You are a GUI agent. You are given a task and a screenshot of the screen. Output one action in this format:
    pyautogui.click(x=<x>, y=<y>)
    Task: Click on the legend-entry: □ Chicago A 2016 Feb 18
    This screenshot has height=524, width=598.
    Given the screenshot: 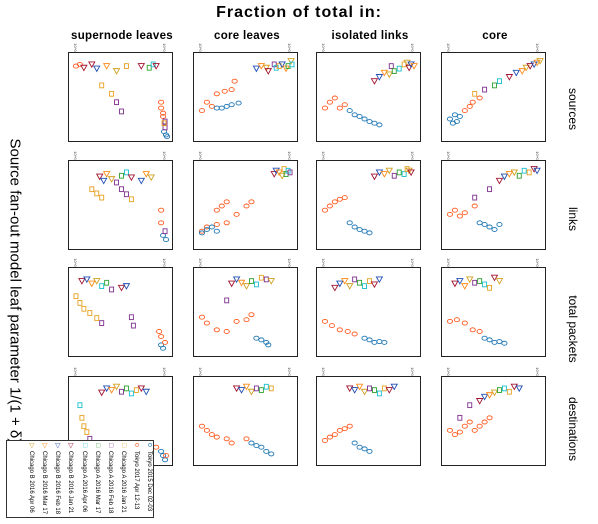 What is the action you would take?
    pyautogui.click(x=110, y=482)
    